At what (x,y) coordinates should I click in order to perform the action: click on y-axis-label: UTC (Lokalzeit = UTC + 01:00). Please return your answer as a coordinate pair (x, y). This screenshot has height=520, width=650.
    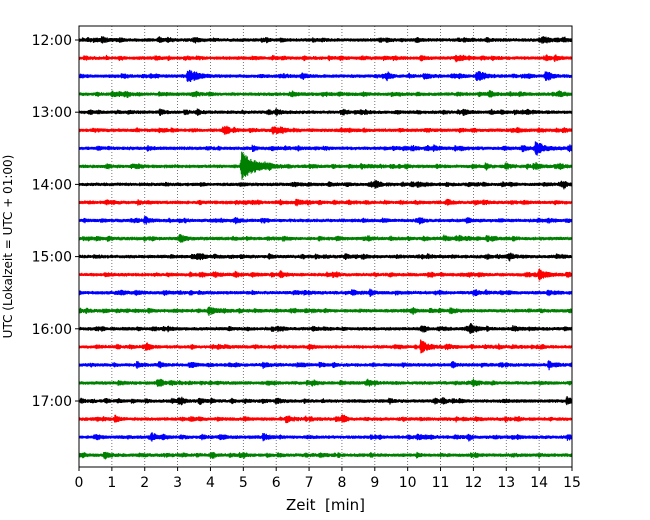
    Looking at the image, I should click on (8, 247).